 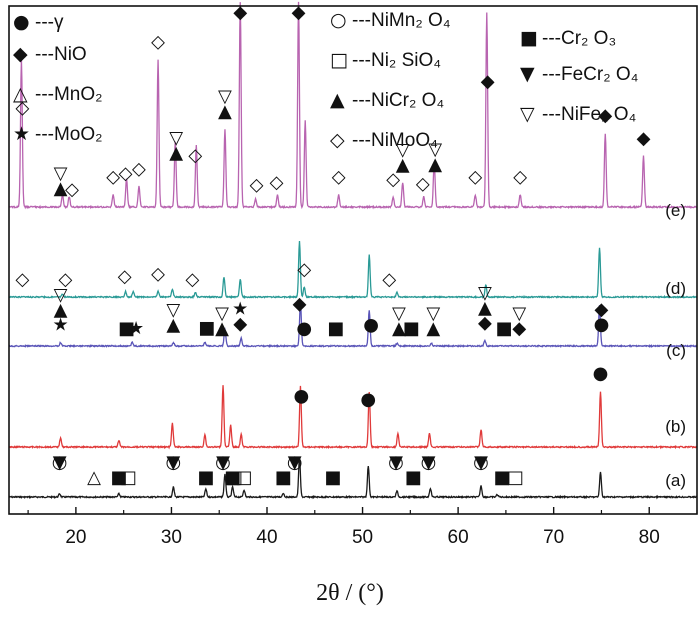 I want to click on filled-square-legend-symbol: ■, so click(x=529, y=38).